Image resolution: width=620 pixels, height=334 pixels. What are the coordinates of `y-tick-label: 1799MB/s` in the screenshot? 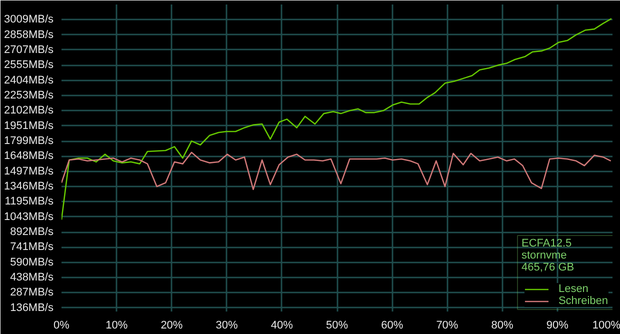 It's located at (29, 141).